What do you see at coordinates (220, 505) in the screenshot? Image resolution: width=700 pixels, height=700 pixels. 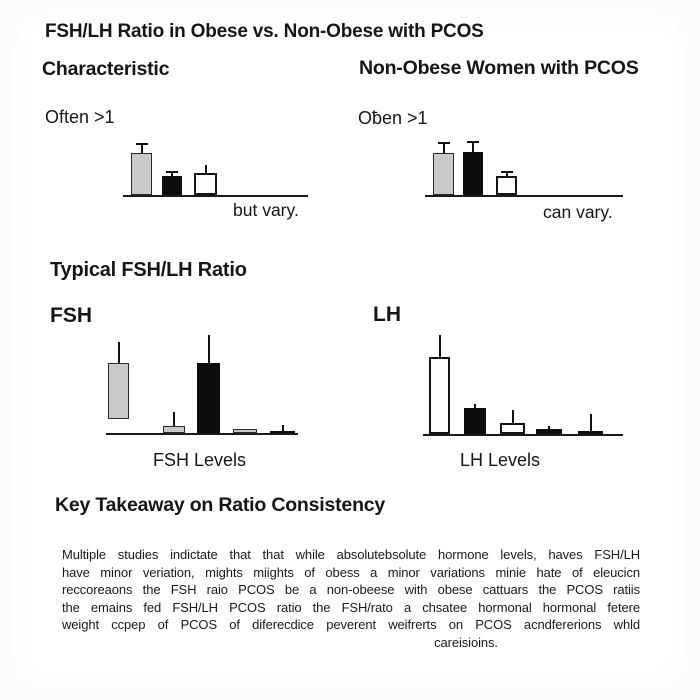 I see `key-takeaway-heading: Key Takeaway on Ratio Consistency` at bounding box center [220, 505].